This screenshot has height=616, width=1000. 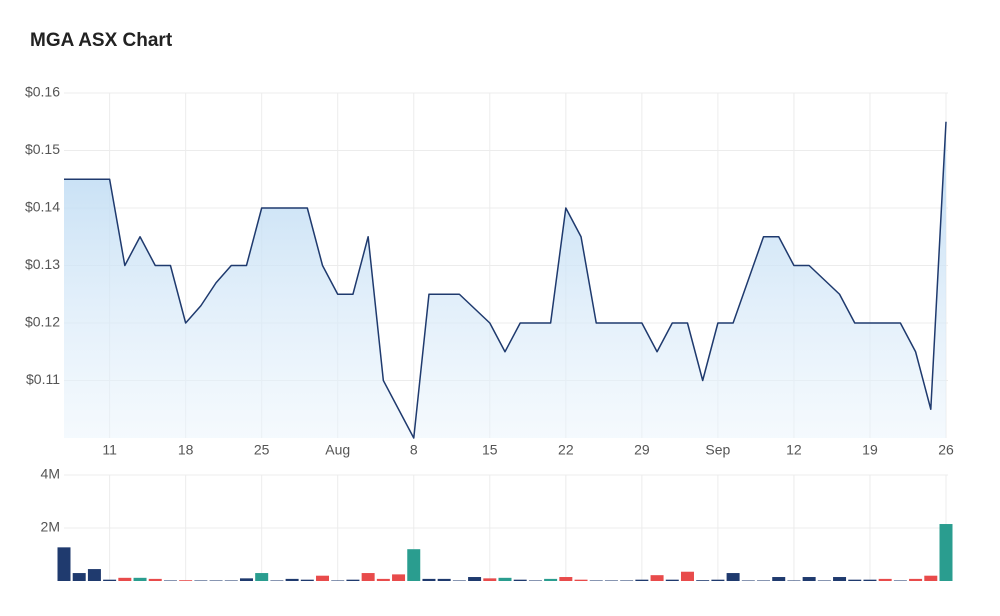 I want to click on x-tick-label: 22, so click(x=566, y=450).